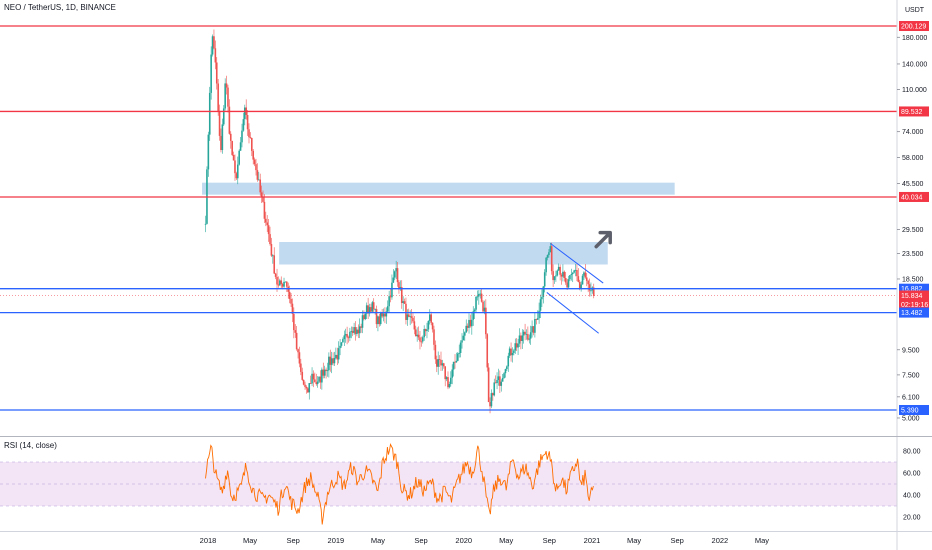 Image resolution: width=932 pixels, height=550 pixels. What do you see at coordinates (914, 90) in the screenshot?
I see `price-tick-label: 110.000` at bounding box center [914, 90].